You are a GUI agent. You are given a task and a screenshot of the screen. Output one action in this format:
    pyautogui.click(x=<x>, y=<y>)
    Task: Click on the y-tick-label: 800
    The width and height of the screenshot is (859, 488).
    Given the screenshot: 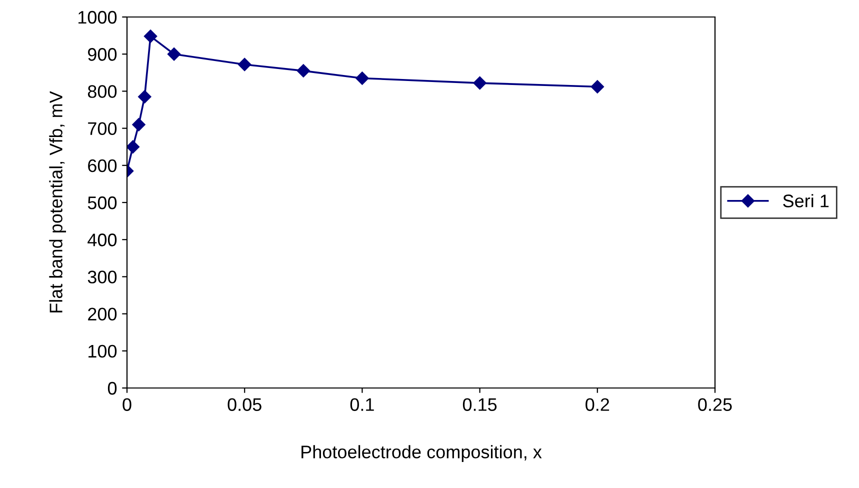 What is the action you would take?
    pyautogui.click(x=102, y=91)
    